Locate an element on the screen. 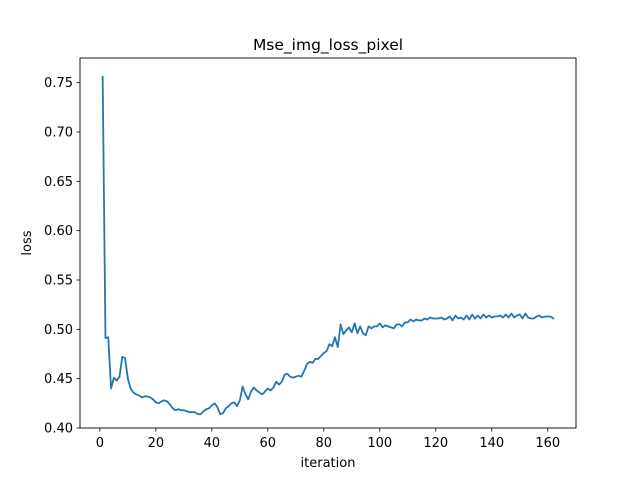 Image resolution: width=640 pixels, height=480 pixels. y-axis-label: loss is located at coordinates (27, 242).